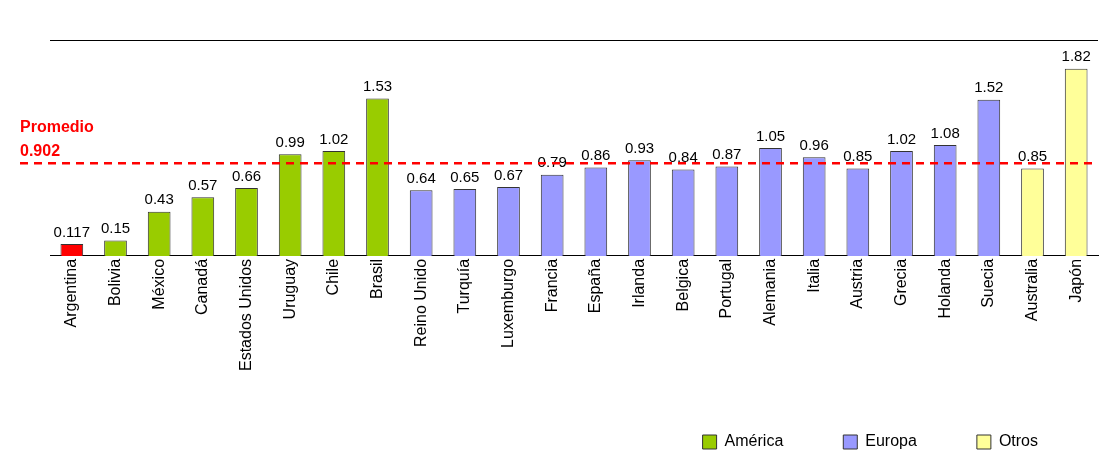 The height and width of the screenshot is (460, 1108). What do you see at coordinates (595, 286) in the screenshot?
I see `x-tick-label: España` at bounding box center [595, 286].